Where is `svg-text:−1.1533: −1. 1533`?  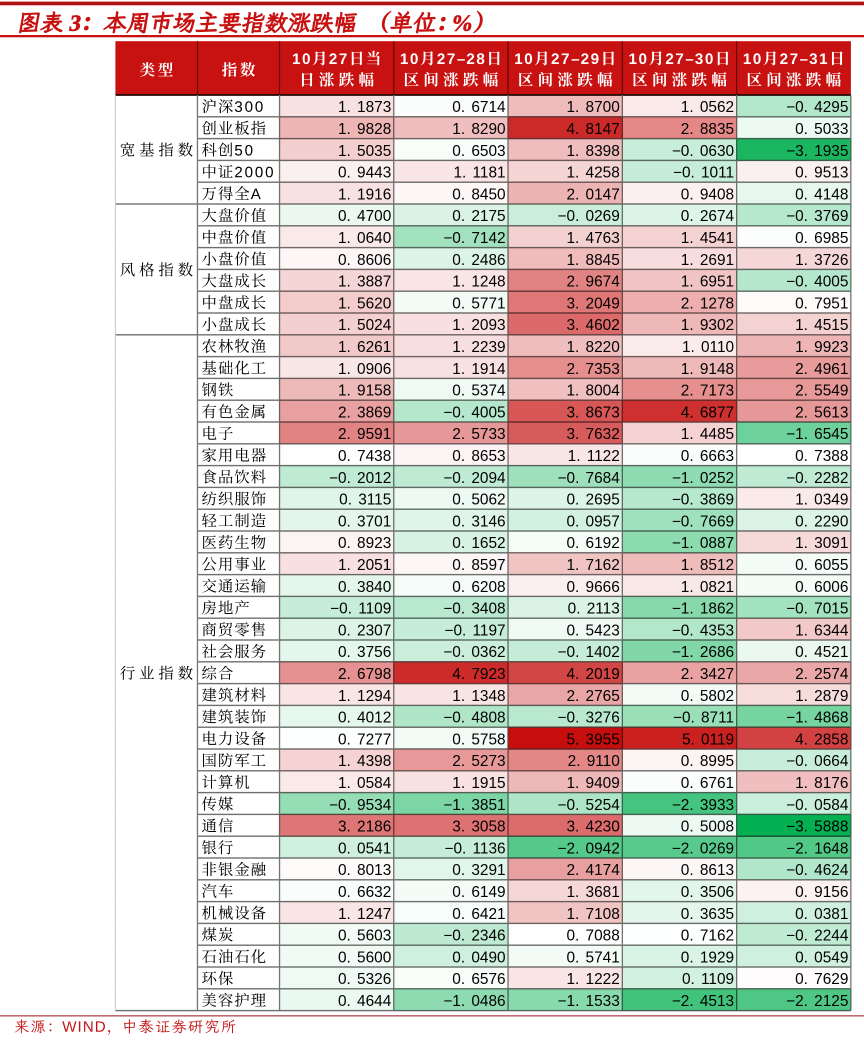 svg-text:−1.1533: −1. 1533 is located at coordinates (589, 1001).